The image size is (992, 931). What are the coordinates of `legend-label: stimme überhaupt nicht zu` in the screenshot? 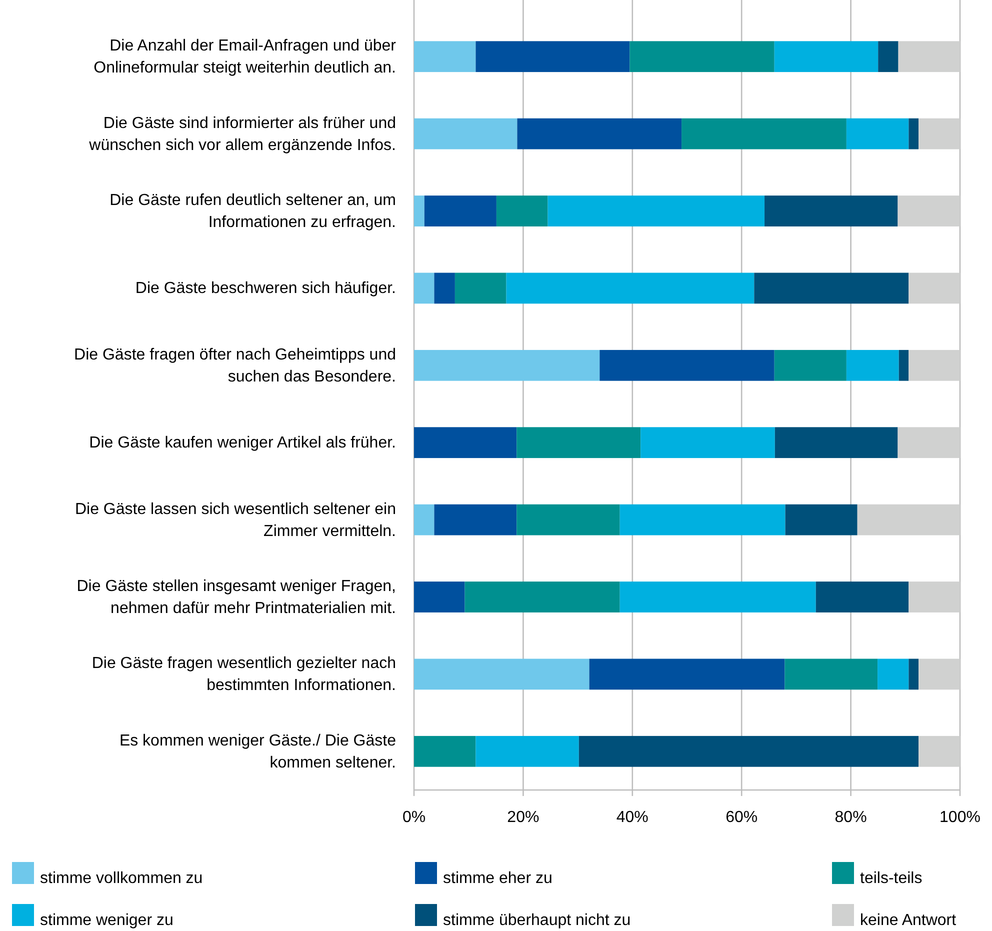 It's located at (537, 920).